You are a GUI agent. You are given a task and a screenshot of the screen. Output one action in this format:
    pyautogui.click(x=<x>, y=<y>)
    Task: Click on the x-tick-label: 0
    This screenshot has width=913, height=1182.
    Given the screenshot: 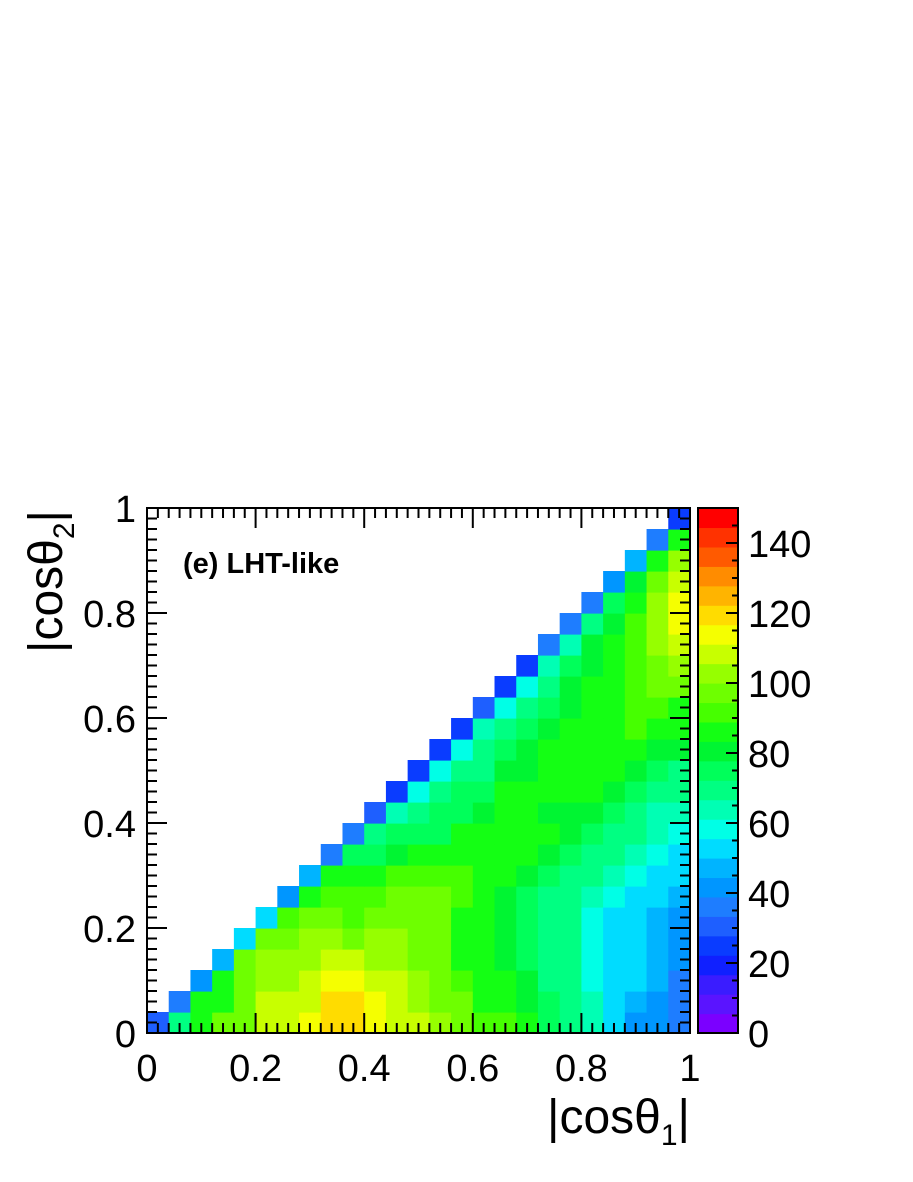 What is the action you would take?
    pyautogui.click(x=146, y=1069)
    